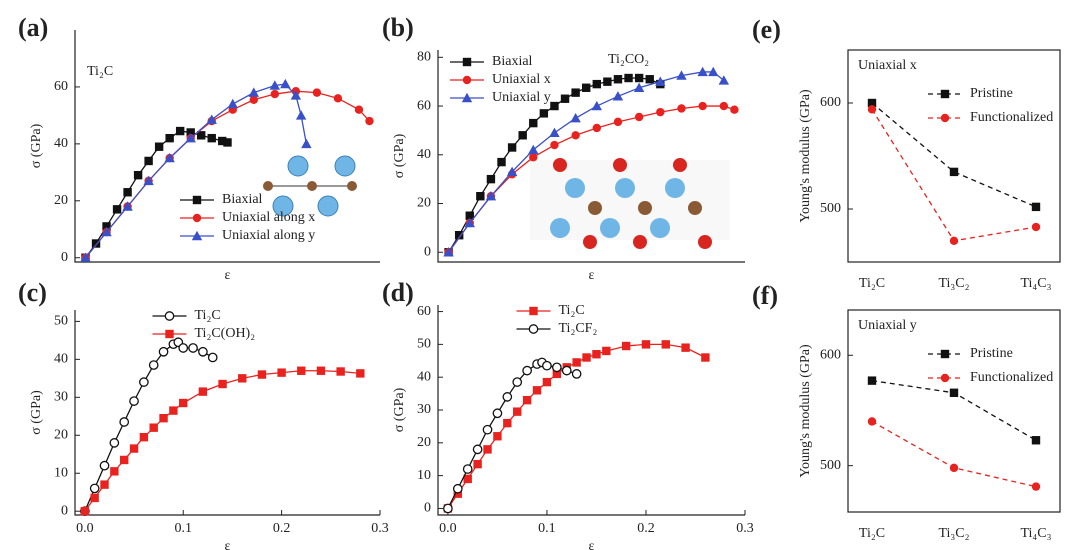 The image size is (1080, 550). I want to click on panel-label: (c), so click(32, 292).